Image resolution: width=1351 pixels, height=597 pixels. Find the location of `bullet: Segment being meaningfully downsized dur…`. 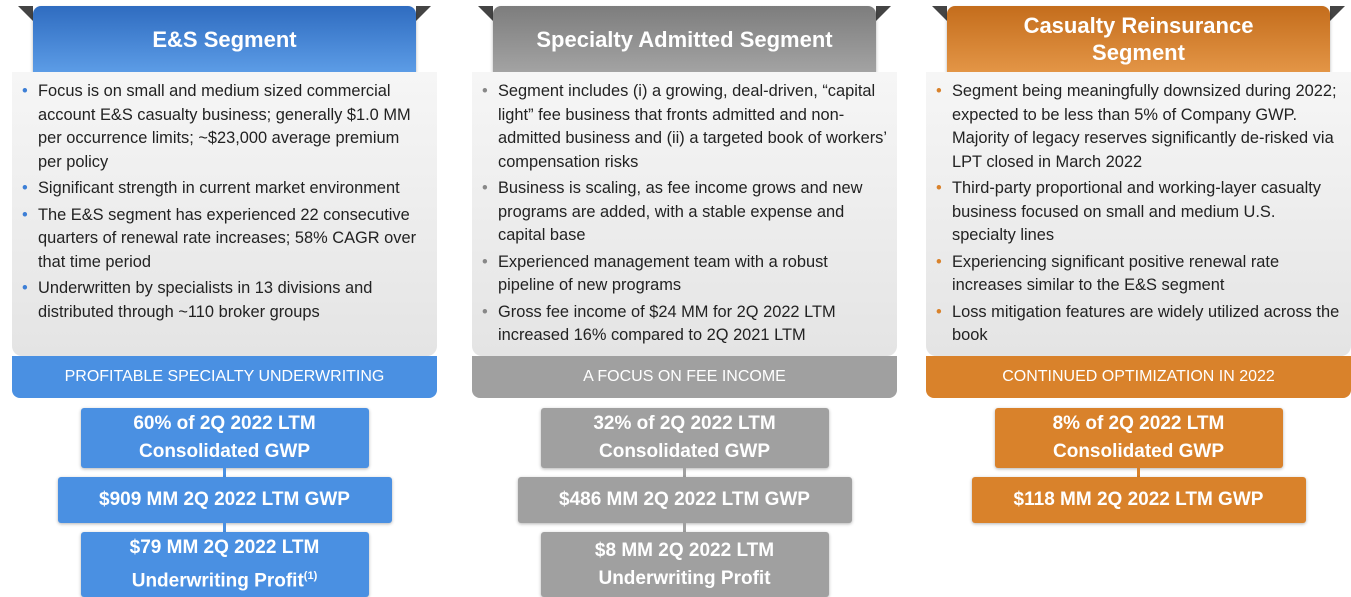

bullet: Segment being meaningfully downsized dur… is located at coordinates (1137, 127).